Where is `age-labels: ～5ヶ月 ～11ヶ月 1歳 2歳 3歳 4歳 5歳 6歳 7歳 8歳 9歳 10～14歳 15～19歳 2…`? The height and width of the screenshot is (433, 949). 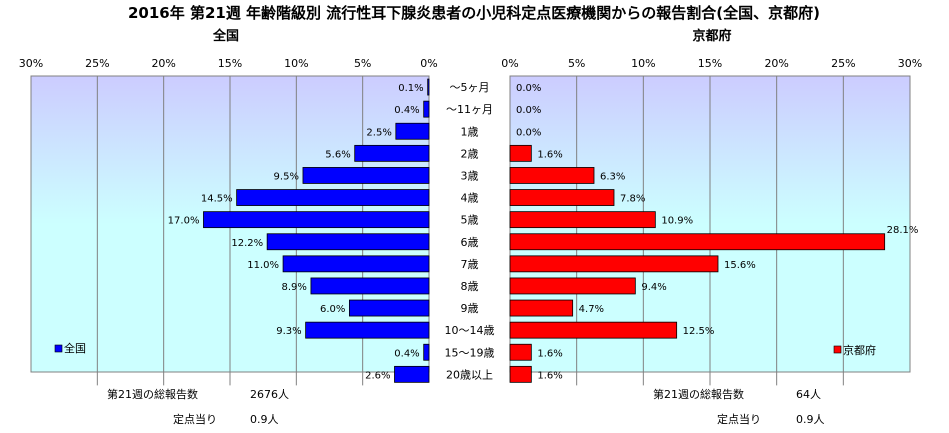 age-labels: ～5ヶ月 ～11ヶ月 1歳 2歳 3歳 4歳 5歳 6歳 7歳 8歳 9歳 10～14歳 15～19歳 2… is located at coordinates (470, 231).